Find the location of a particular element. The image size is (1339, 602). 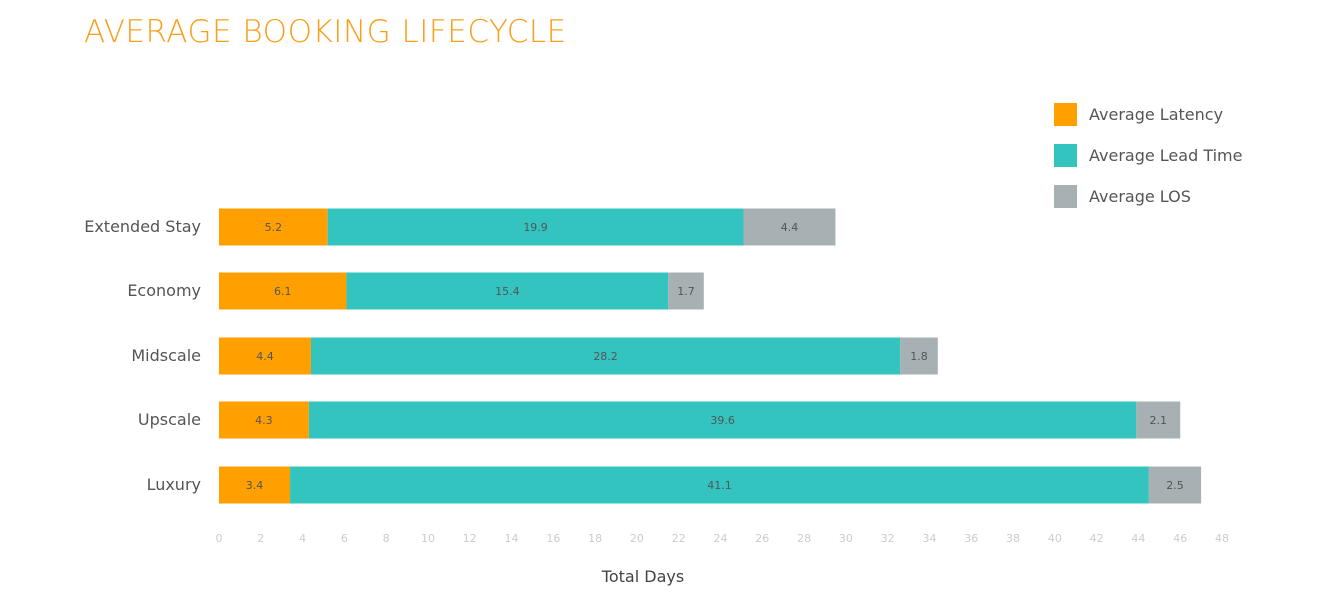

x-tick-label: 32 is located at coordinates (888, 538).